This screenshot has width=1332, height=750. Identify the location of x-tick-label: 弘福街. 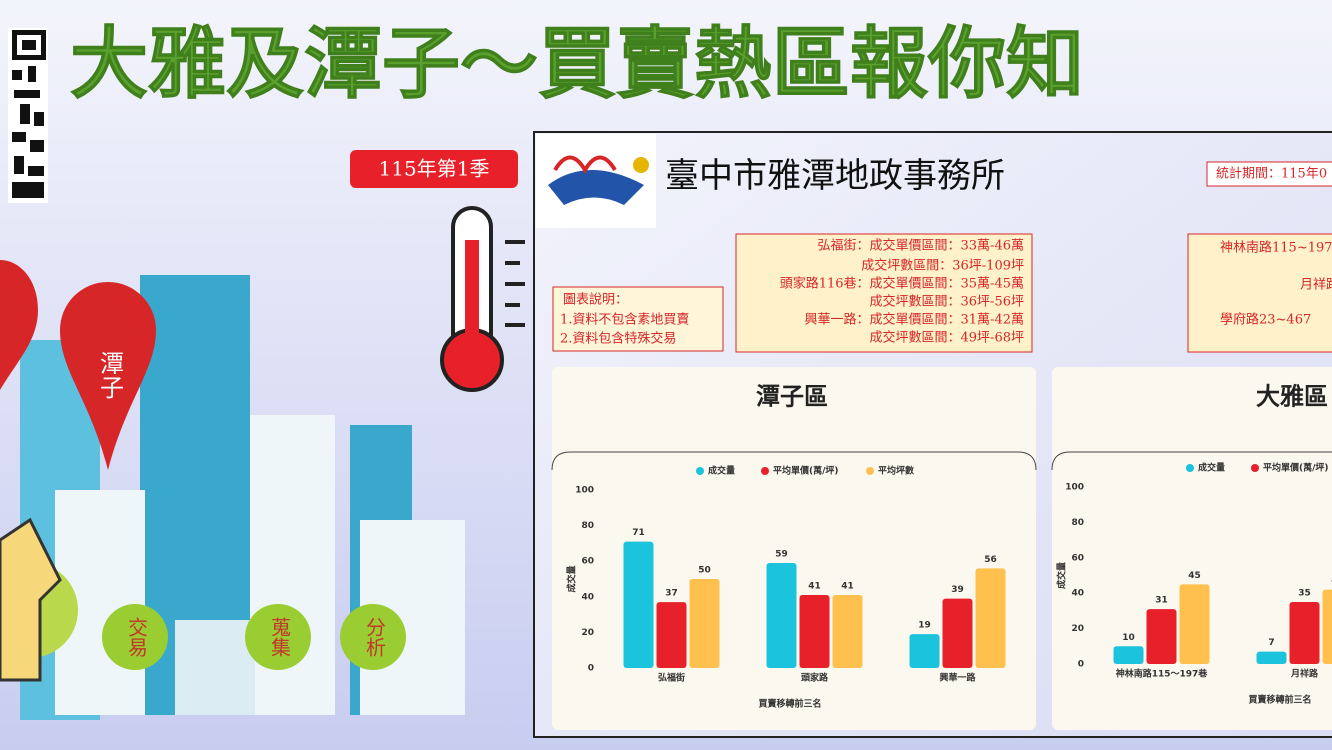
(671, 678).